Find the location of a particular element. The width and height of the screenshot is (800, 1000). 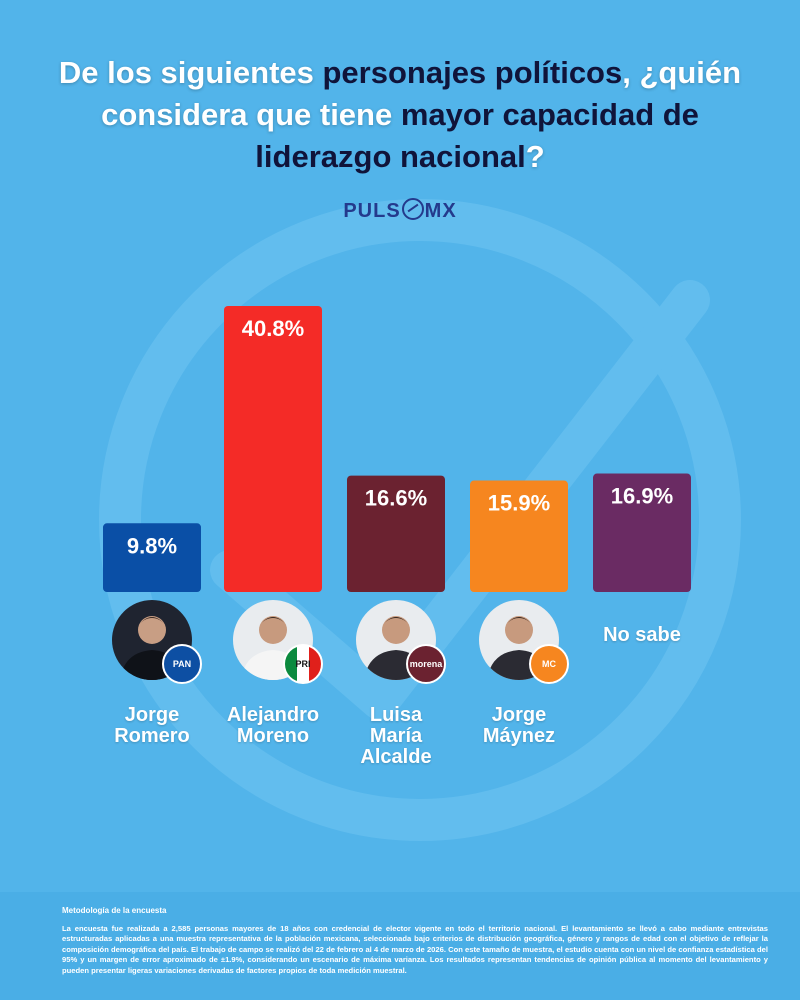

title-text-3: ? is located at coordinates (535, 156).